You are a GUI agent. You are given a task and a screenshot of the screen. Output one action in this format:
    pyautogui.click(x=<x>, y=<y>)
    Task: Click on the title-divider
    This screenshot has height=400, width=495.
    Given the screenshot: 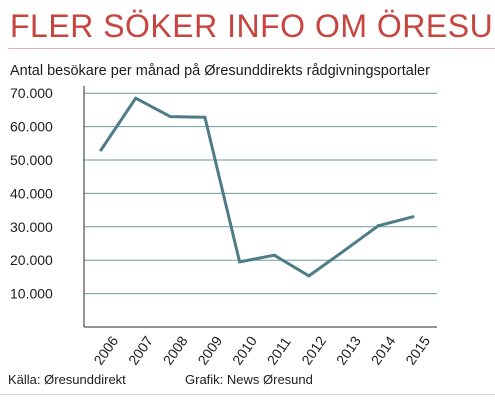 What is the action you would take?
    pyautogui.click(x=251, y=48)
    